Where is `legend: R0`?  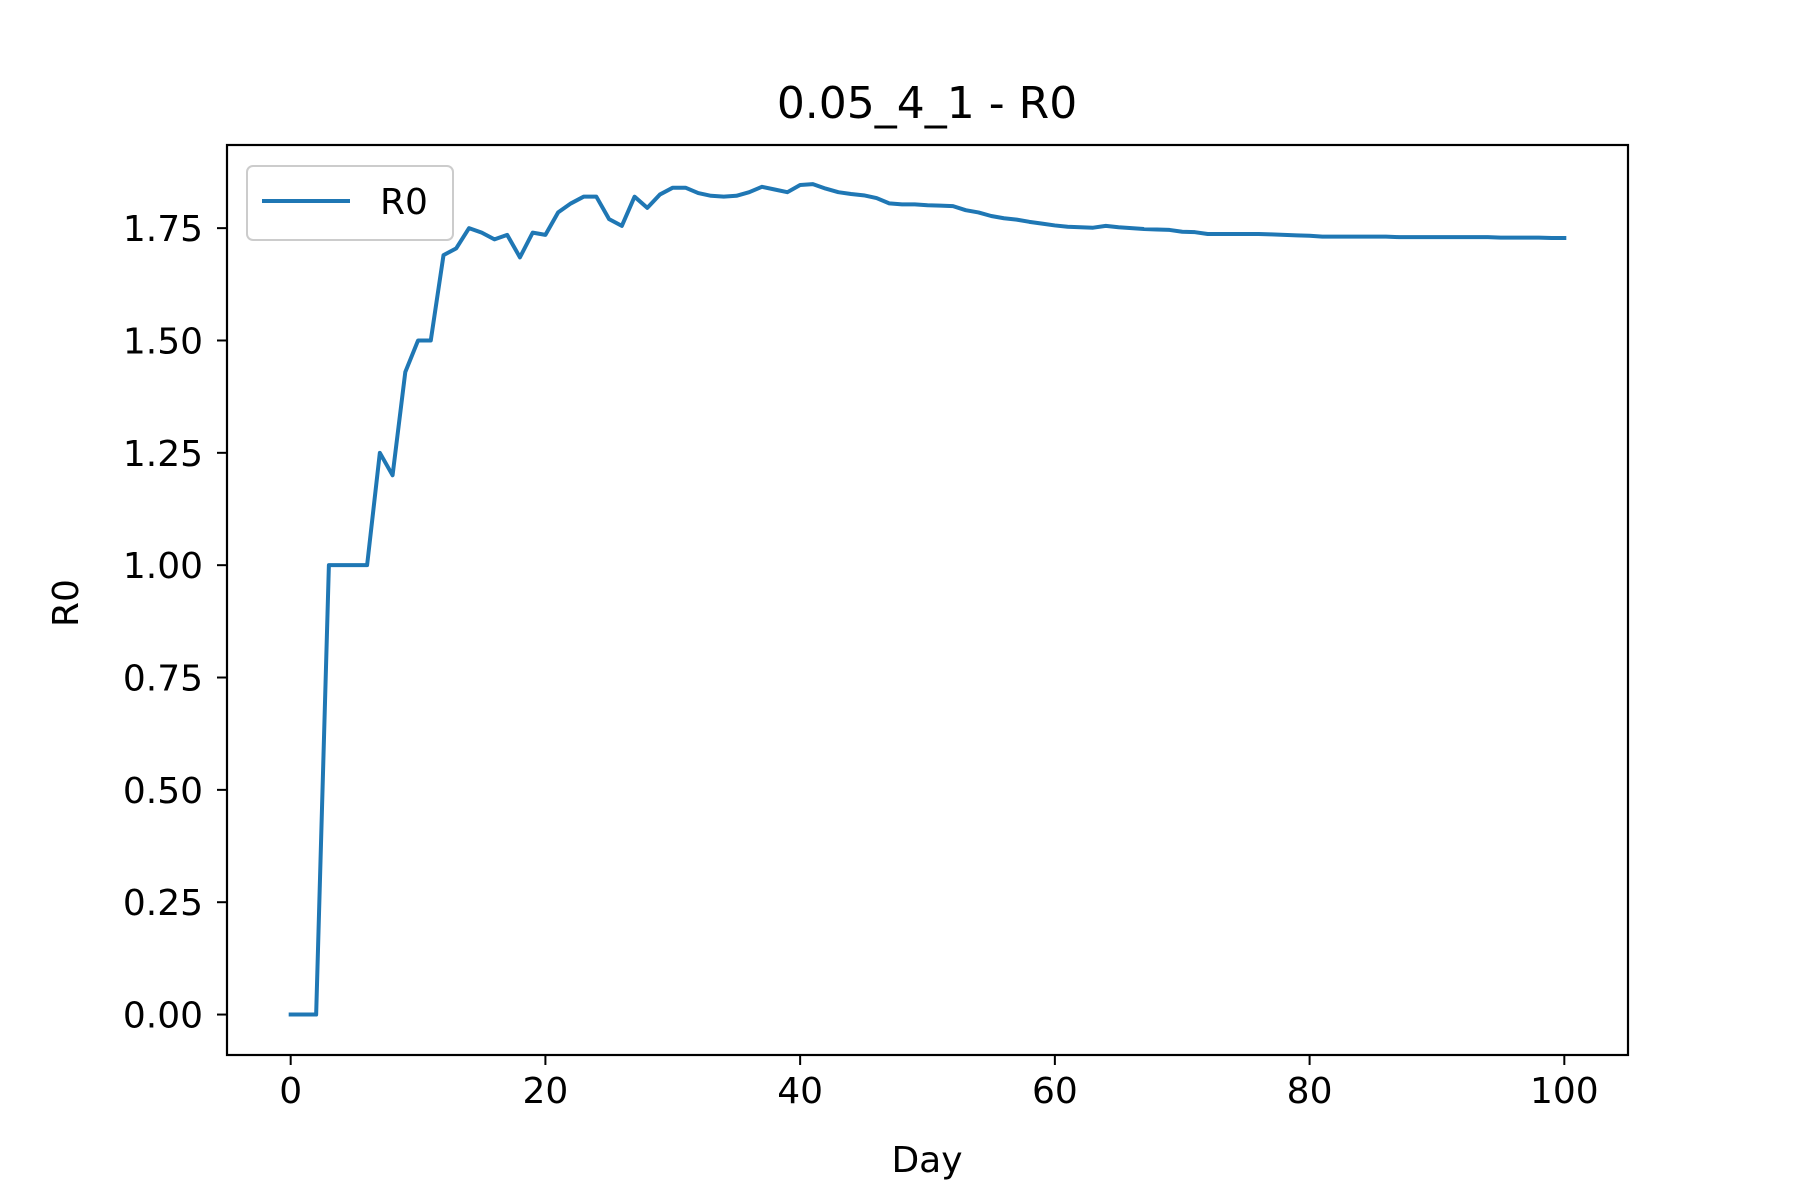
legend: R0 is located at coordinates (350, 203).